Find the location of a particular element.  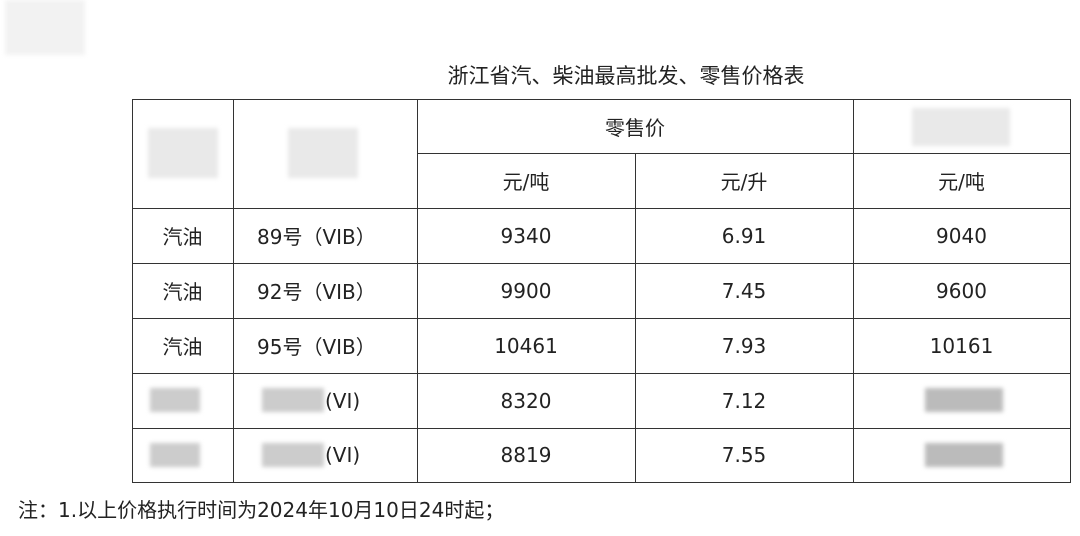

unit-header: 元/升 is located at coordinates (744, 182).